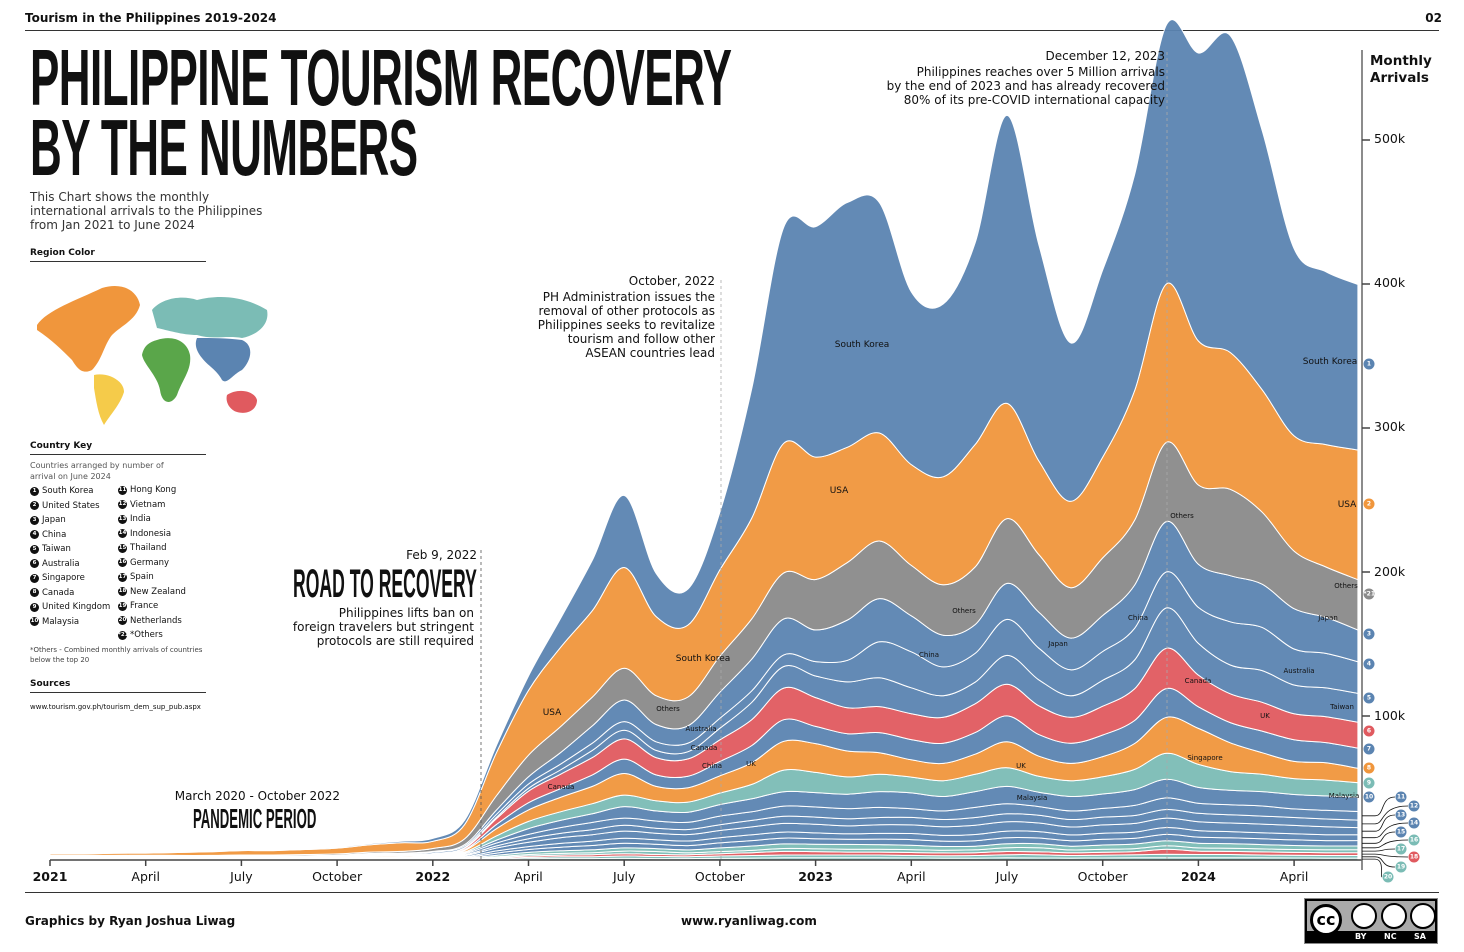 This screenshot has width=1464, height=952. I want to click on oct2022-line: PH Administration issues the, so click(628, 297).